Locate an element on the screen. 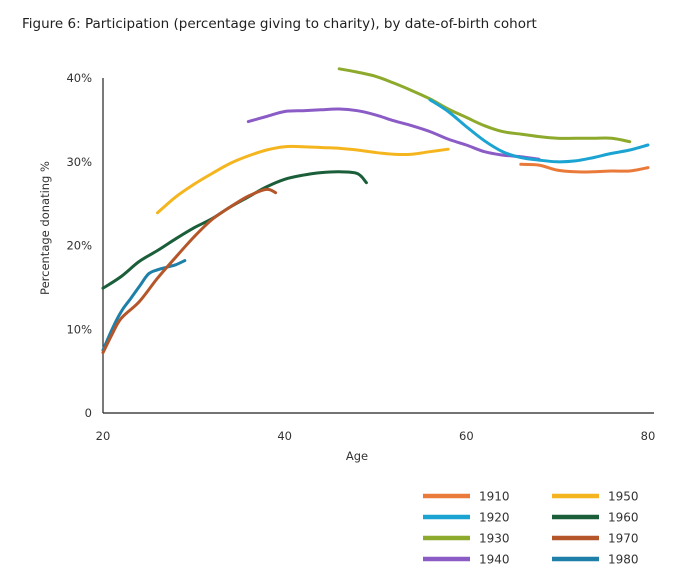 This screenshot has width=697, height=584. legend-label: 1940 is located at coordinates (494, 560).